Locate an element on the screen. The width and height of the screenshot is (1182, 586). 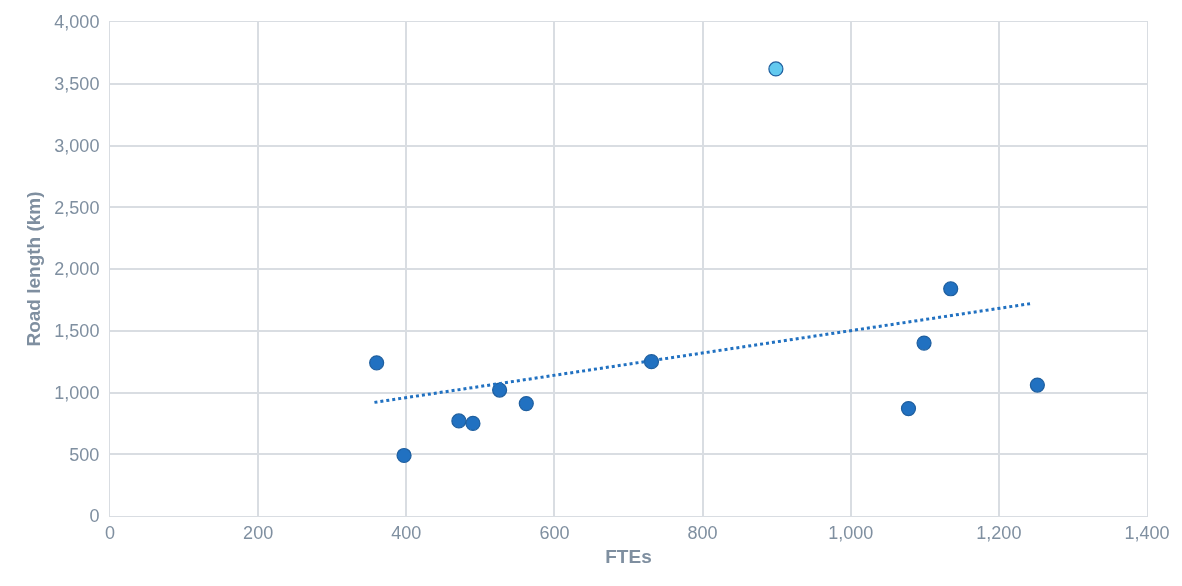
x-tick-label: 600 is located at coordinates (554, 532).